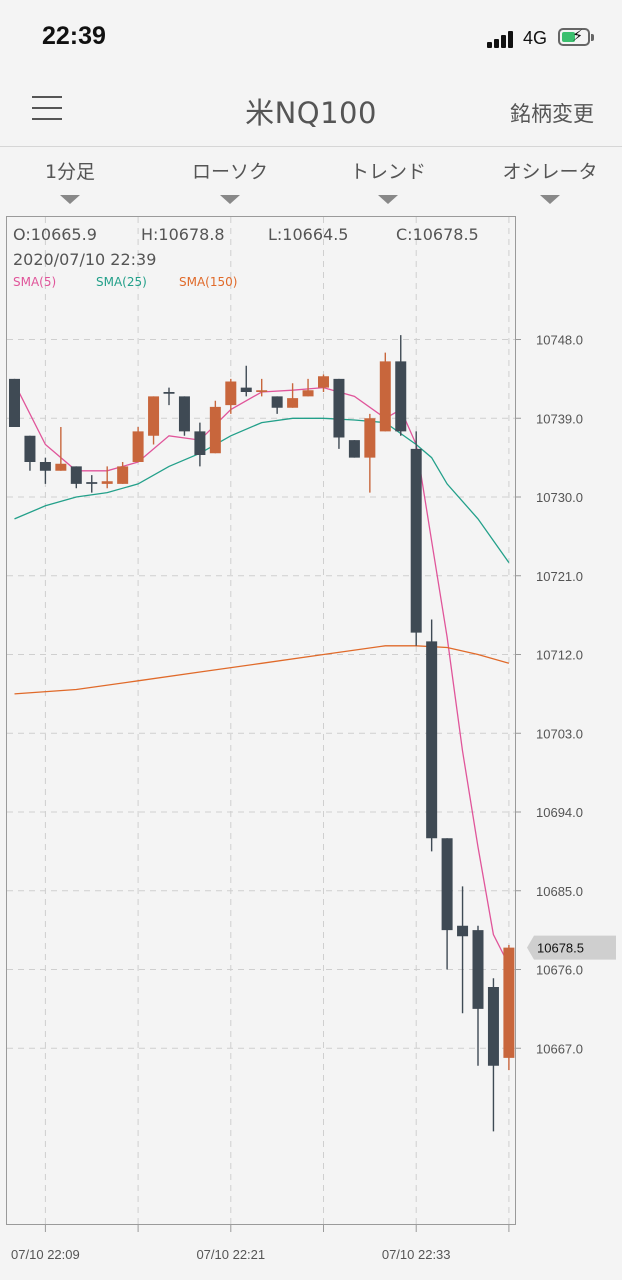 The image size is (622, 1280). Describe the element at coordinates (559, 812) in the screenshot. I see `y-tick-label: 10694.0` at that location.